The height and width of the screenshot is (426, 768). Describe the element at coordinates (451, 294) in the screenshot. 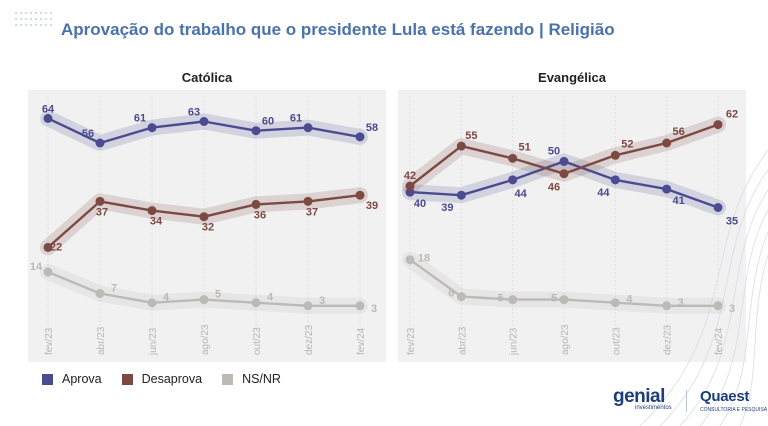

I see `data-label-nsnr: 6` at that location.